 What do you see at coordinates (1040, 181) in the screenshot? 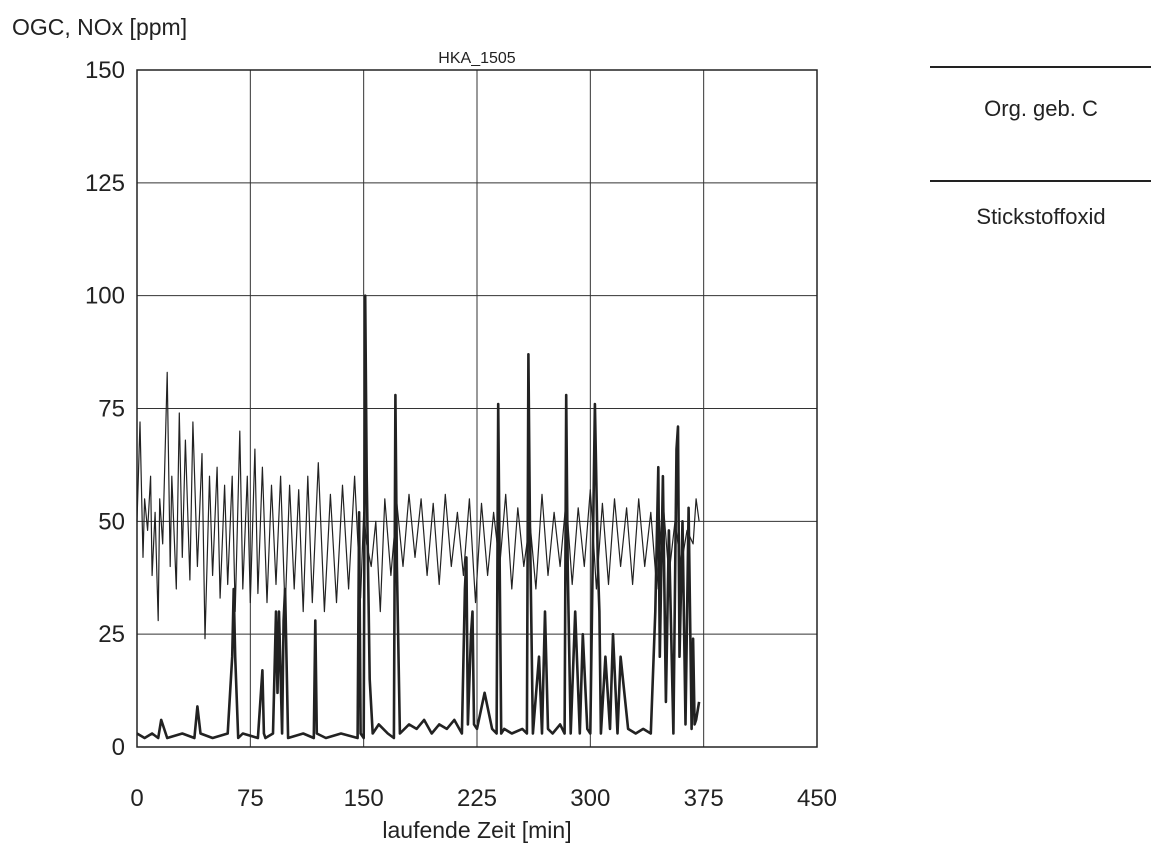
I see `legend-line-stickstoffoxid` at bounding box center [1040, 181].